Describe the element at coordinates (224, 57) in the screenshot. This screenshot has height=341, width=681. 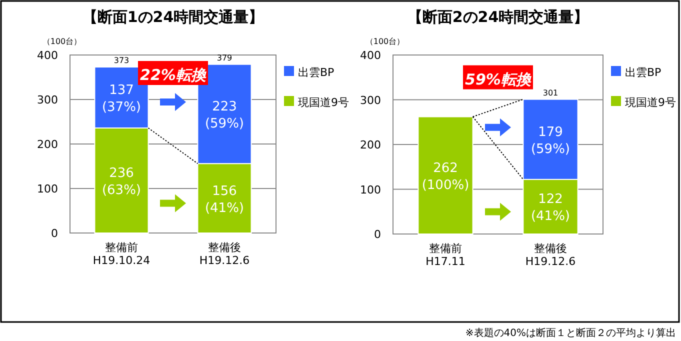
I see `total-label: 379` at that location.